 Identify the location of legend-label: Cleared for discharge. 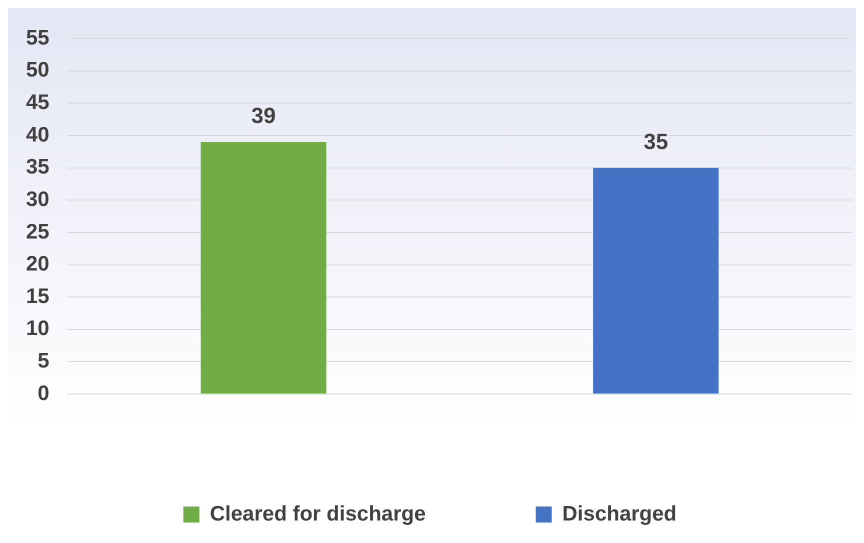
(318, 514).